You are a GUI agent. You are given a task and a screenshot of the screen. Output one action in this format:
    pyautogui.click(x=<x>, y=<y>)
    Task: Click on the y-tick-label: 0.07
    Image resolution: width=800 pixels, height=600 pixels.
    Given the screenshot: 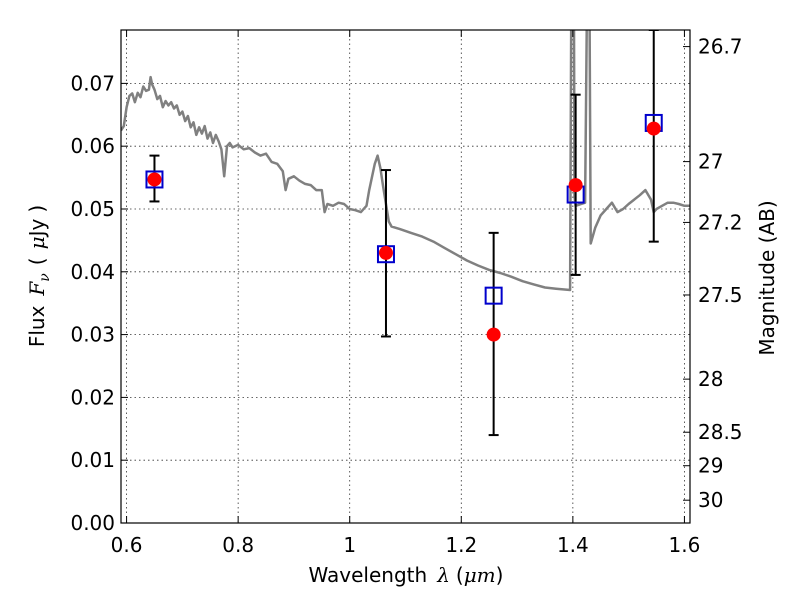 What is the action you would take?
    pyautogui.click(x=92, y=83)
    